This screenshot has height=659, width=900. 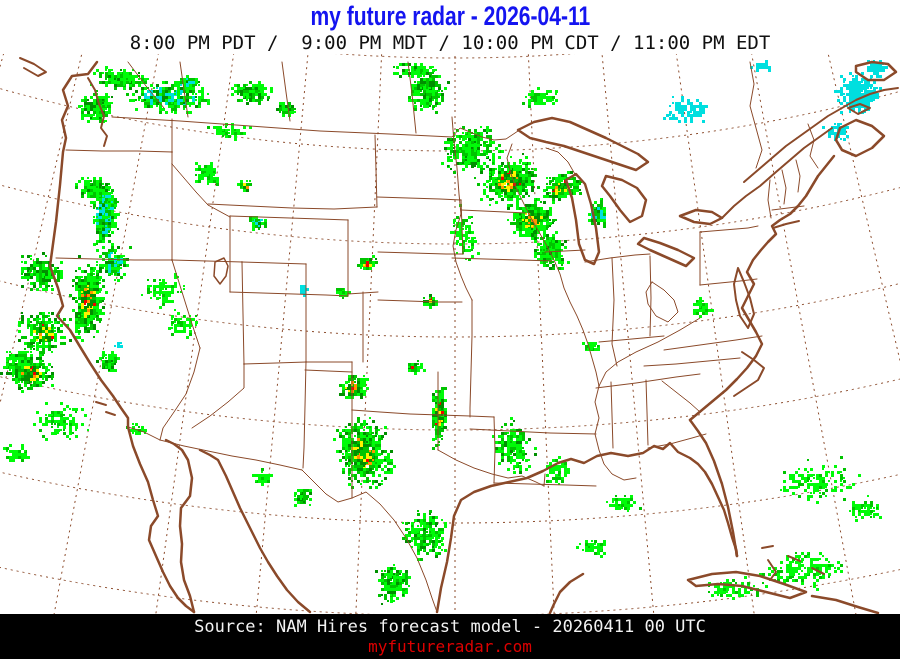 What do you see at coordinates (450, 646) in the screenshot?
I see `website-link: myfutureradar.com` at bounding box center [450, 646].